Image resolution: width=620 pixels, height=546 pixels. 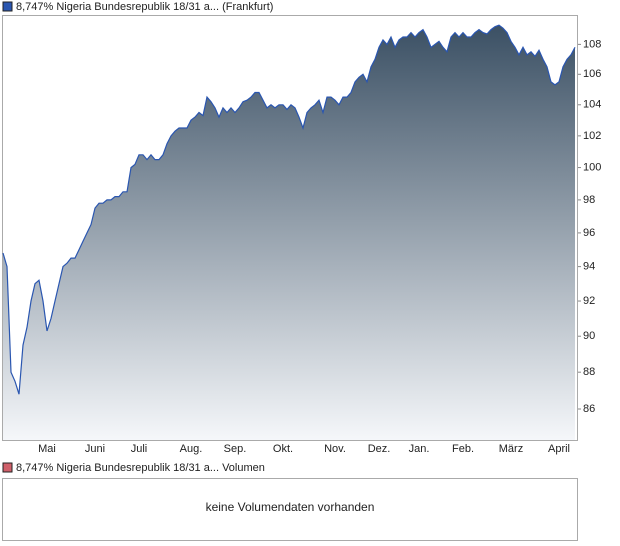 What do you see at coordinates (589, 267) in the screenshot?
I see `y-tick-label: 94` at bounding box center [589, 267].